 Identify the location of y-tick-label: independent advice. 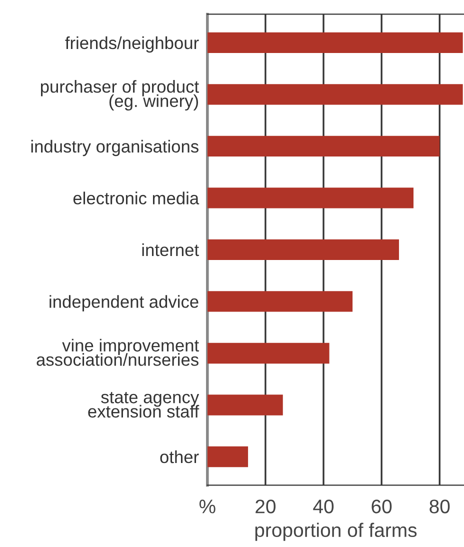
(124, 303).